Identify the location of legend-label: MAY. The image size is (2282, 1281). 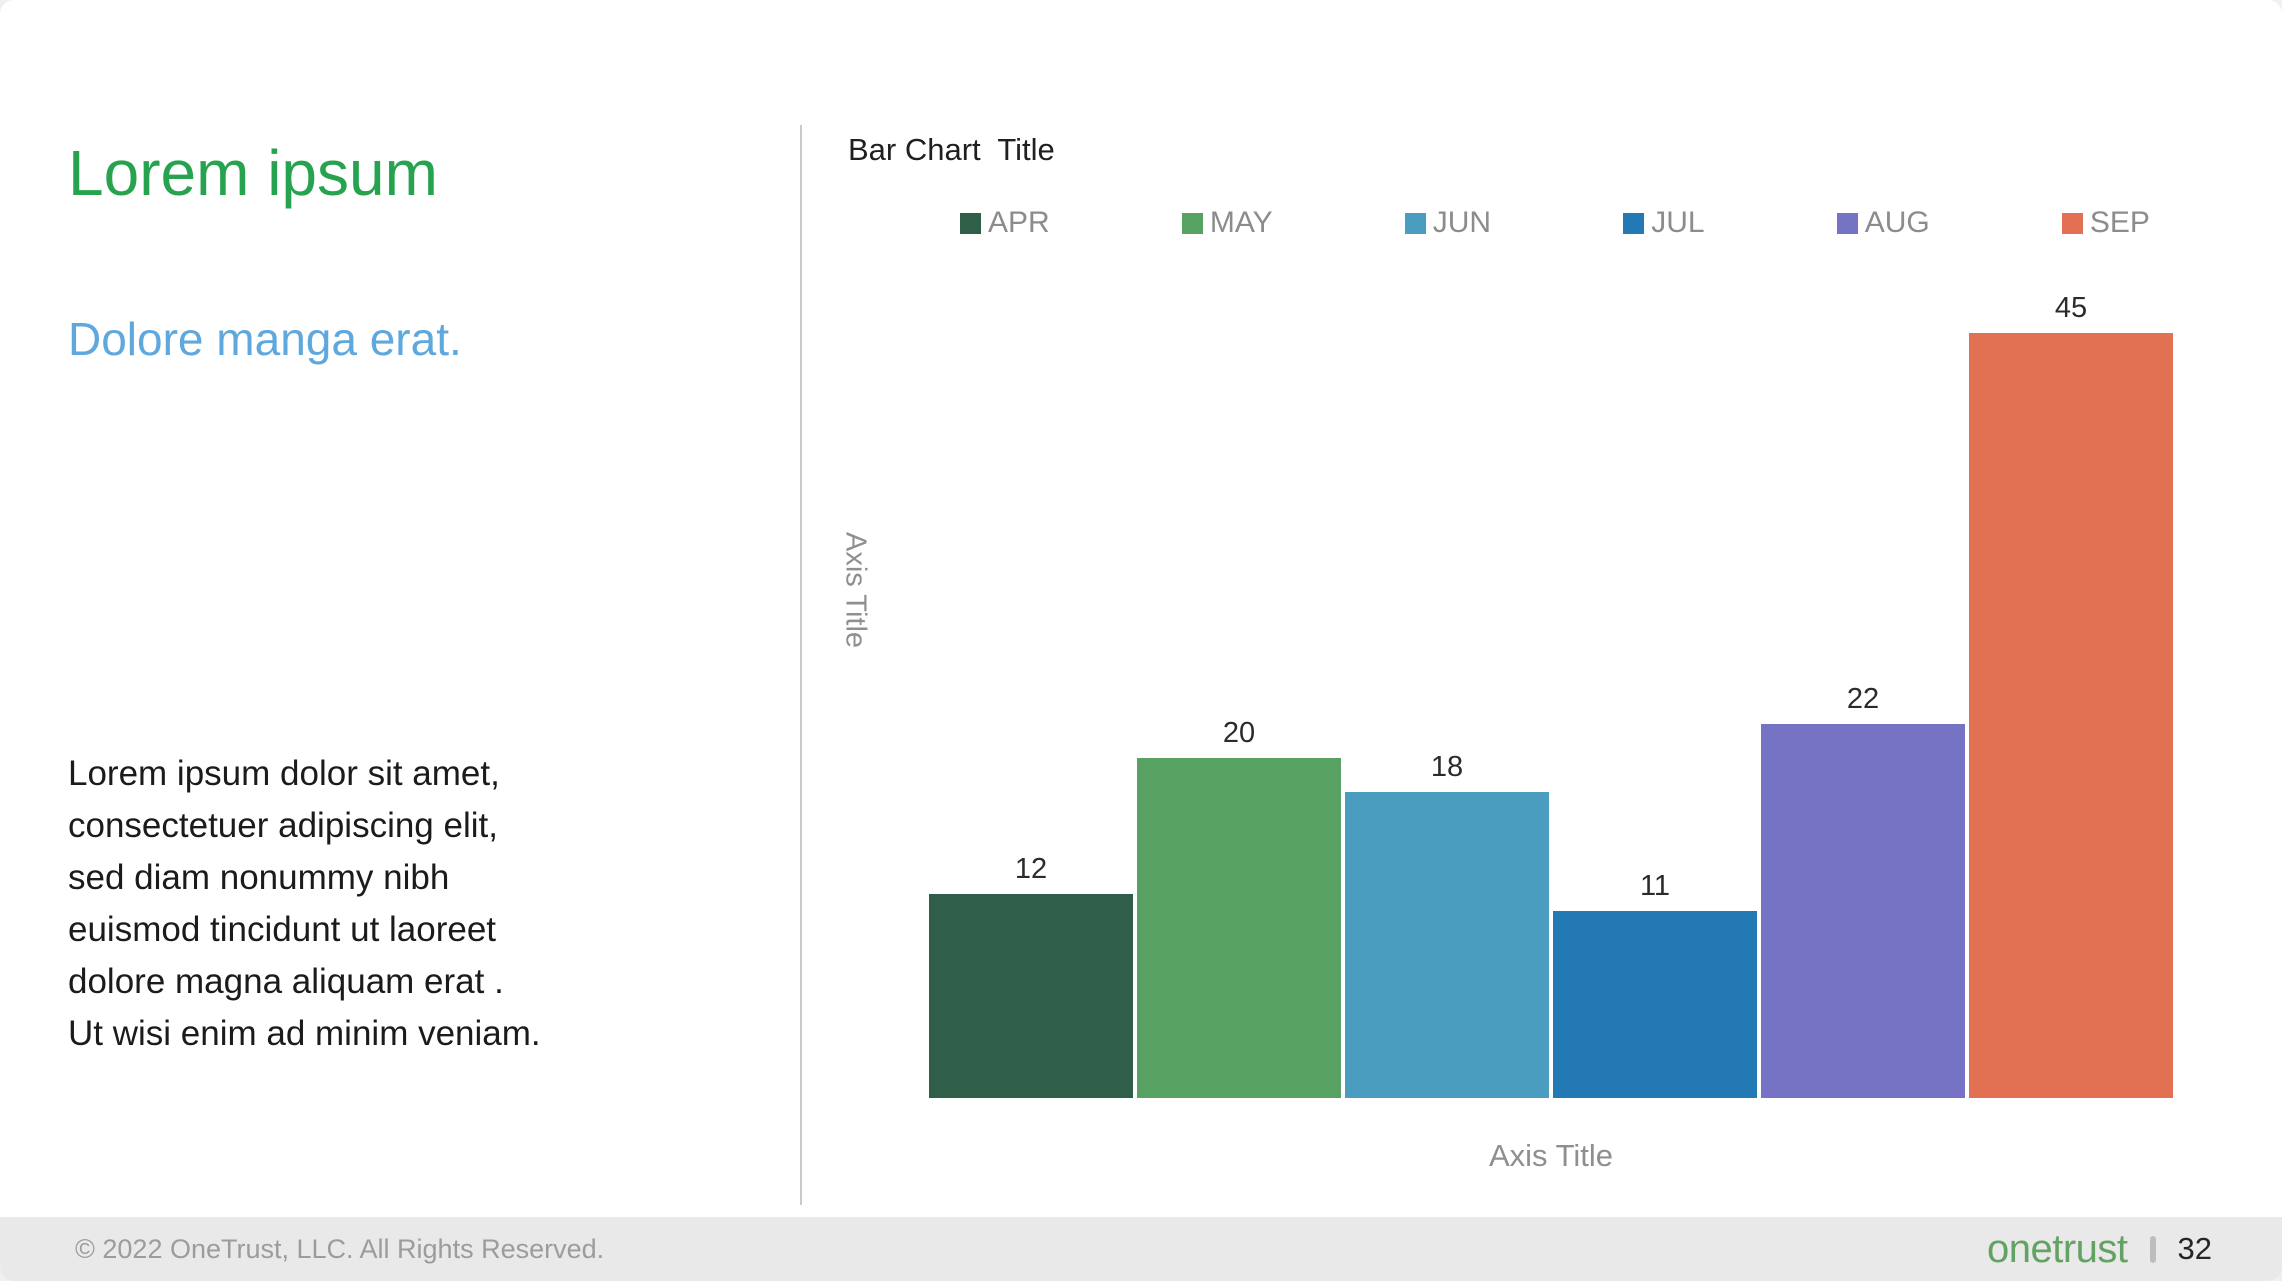
(1241, 222).